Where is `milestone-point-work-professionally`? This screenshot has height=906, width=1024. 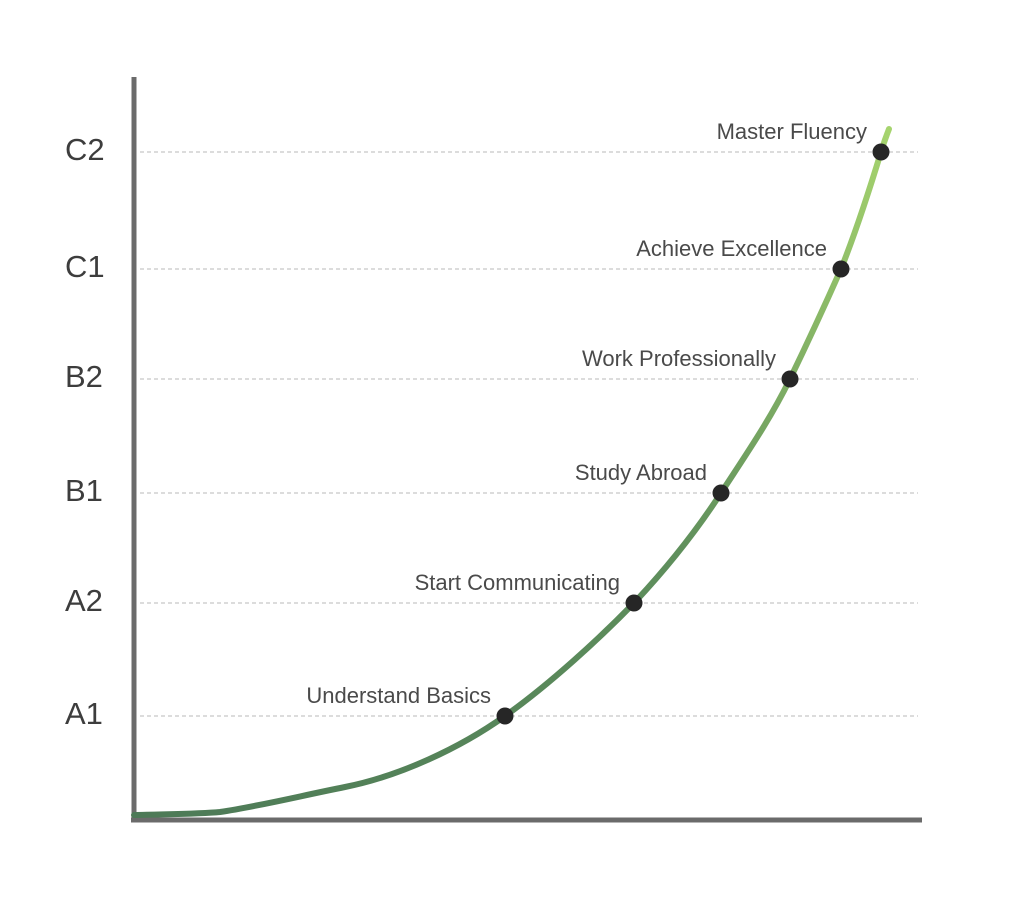
milestone-point-work-professionally is located at coordinates (790, 379).